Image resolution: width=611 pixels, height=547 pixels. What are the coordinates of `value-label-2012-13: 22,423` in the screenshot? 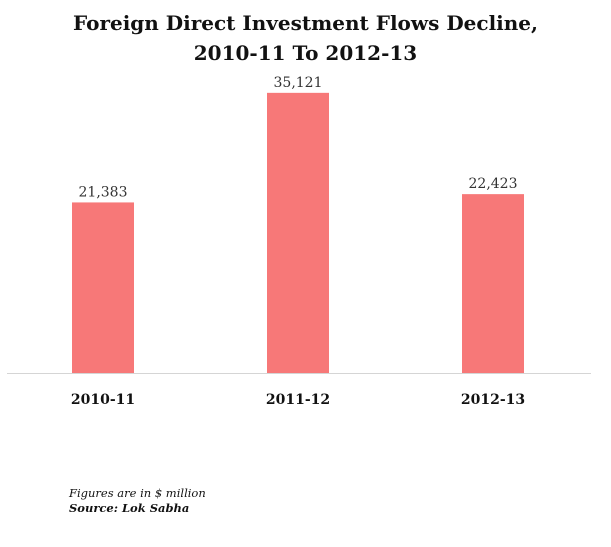 It's located at (493, 184).